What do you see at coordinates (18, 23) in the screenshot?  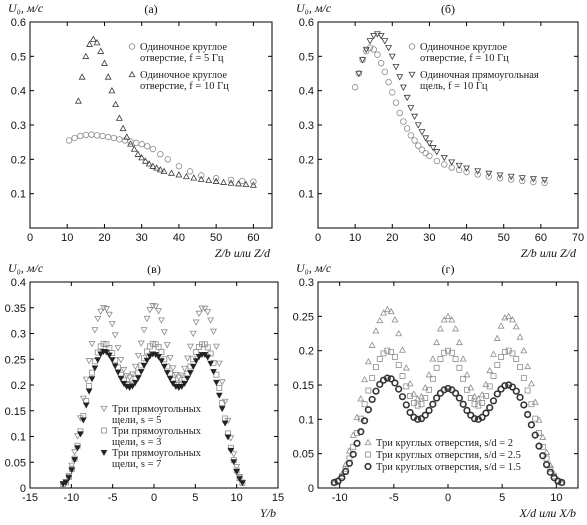 I see `y-tick-label: 0.6` at bounding box center [18, 23].